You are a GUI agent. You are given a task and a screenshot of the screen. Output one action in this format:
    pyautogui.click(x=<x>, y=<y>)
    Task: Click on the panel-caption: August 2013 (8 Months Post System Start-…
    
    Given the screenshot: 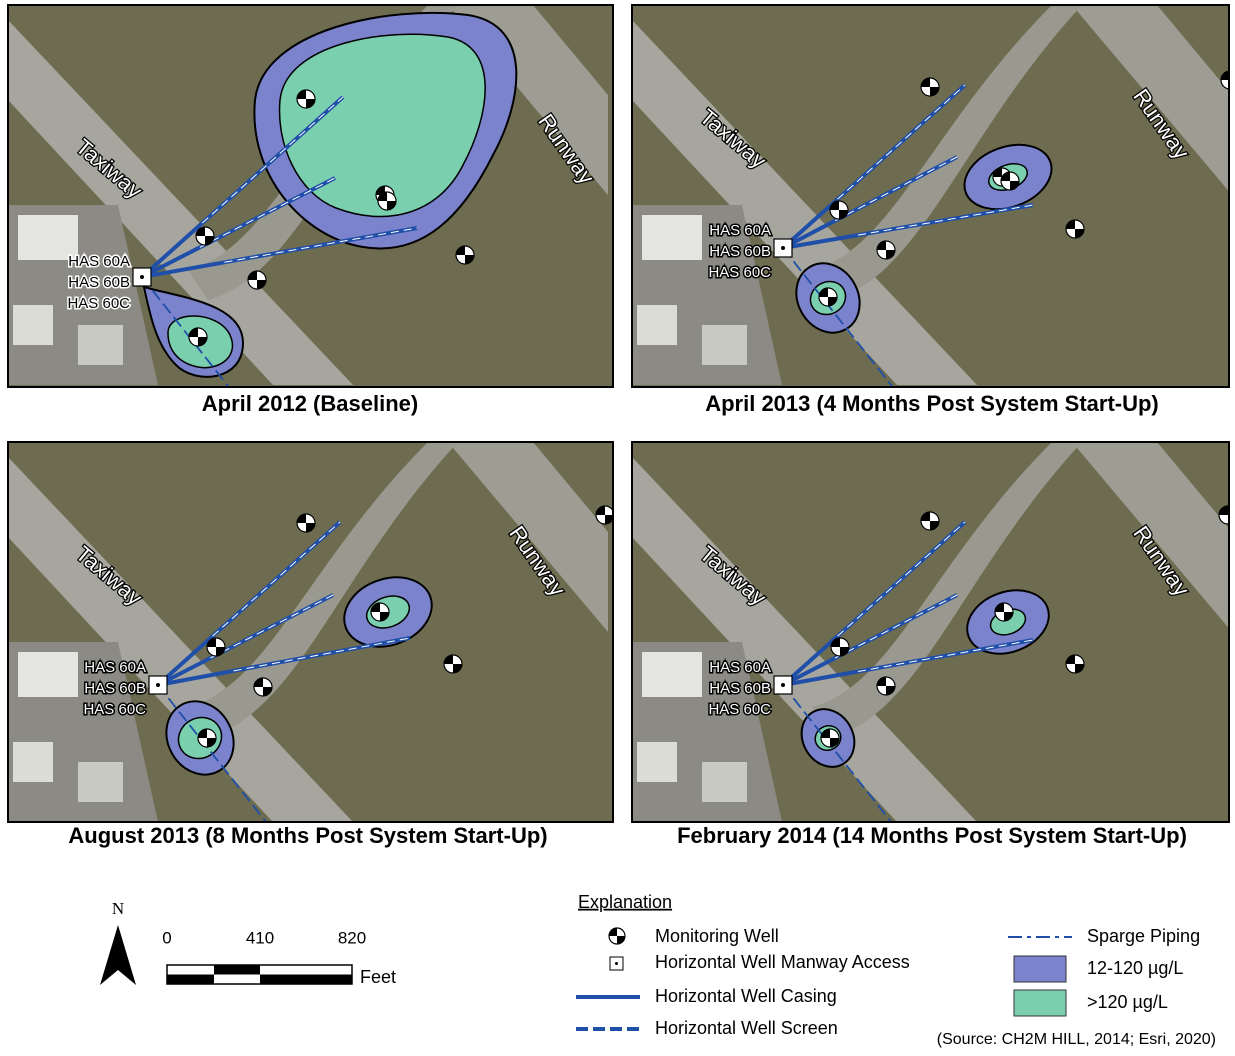 What is the action you would take?
    pyautogui.click(x=307, y=835)
    